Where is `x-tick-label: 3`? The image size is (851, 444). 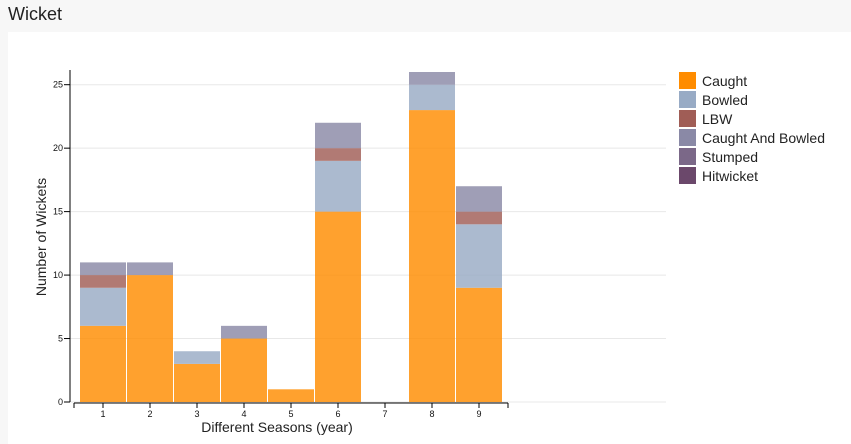
x-tick-label: 3 is located at coordinates (196, 414).